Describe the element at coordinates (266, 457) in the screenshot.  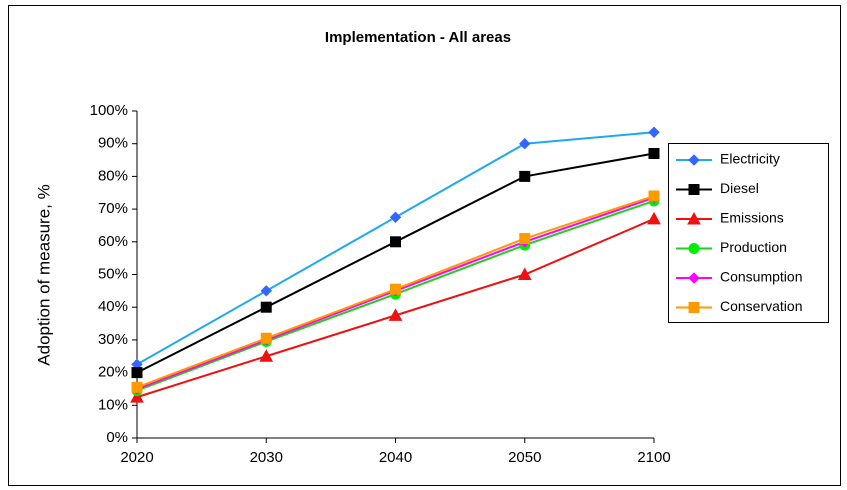
I see `x-tick-label: 2030` at that location.